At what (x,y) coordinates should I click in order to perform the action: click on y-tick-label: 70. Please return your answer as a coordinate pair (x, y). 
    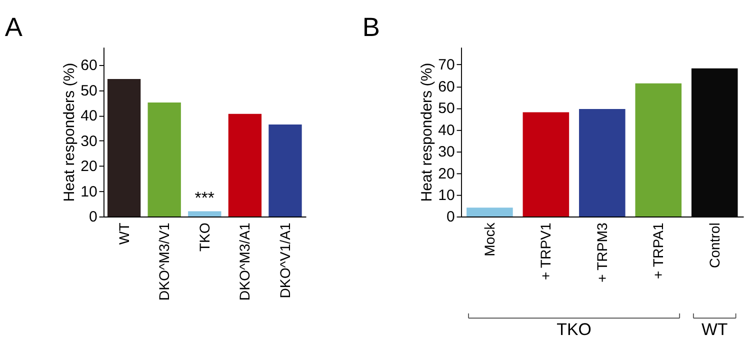
    Looking at the image, I should click on (446, 65).